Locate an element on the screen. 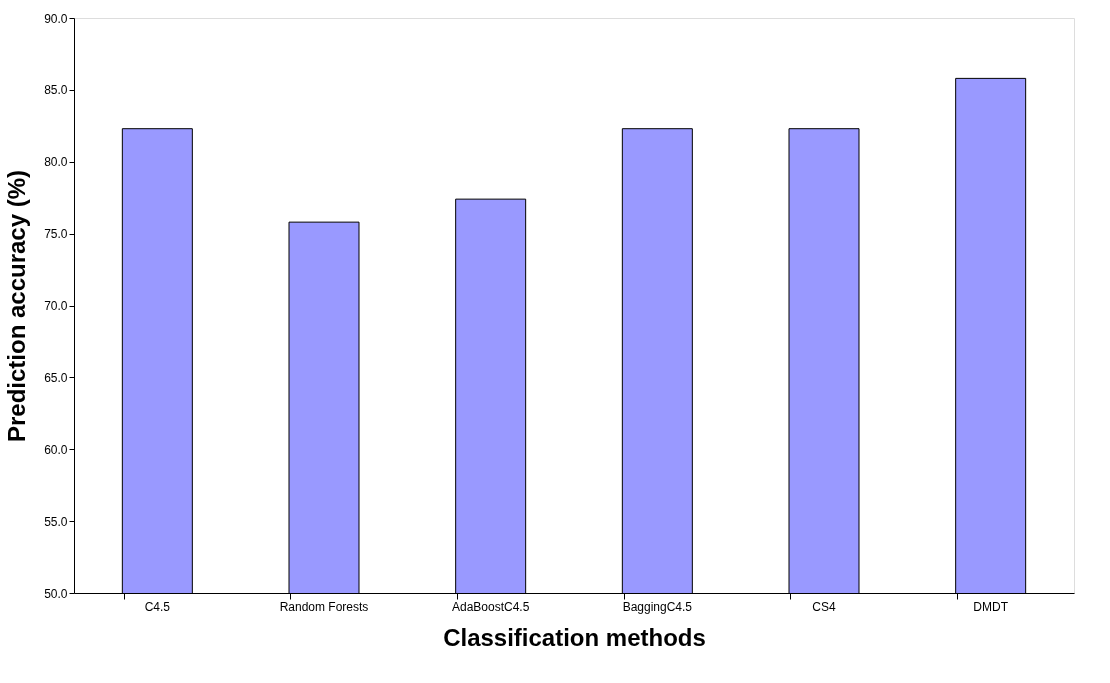  x-tick-label: AdaBoostC4.5 is located at coordinates (490, 606).